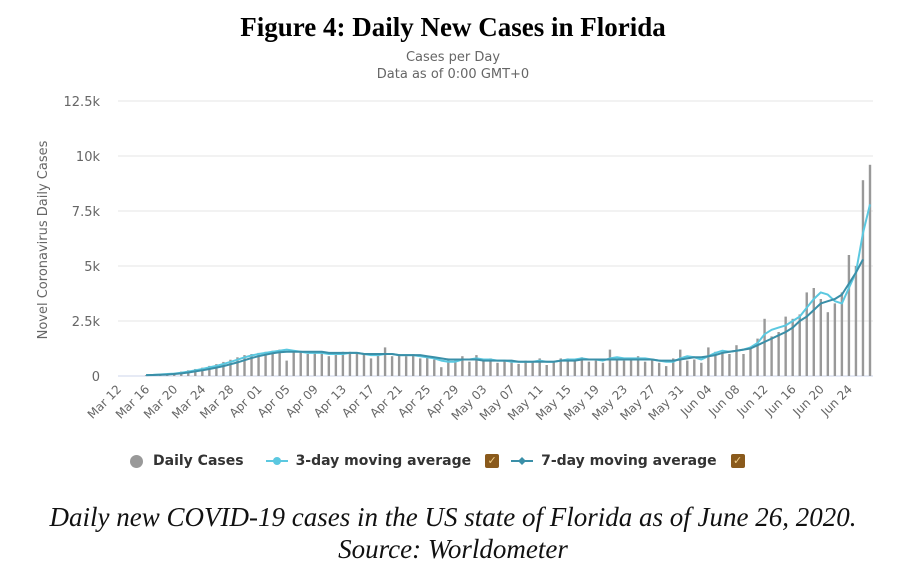 Image resolution: width=906 pixels, height=584 pixels. Describe the element at coordinates (492, 461) in the screenshot. I see `checkbox-3day-icon: ✓` at that location.